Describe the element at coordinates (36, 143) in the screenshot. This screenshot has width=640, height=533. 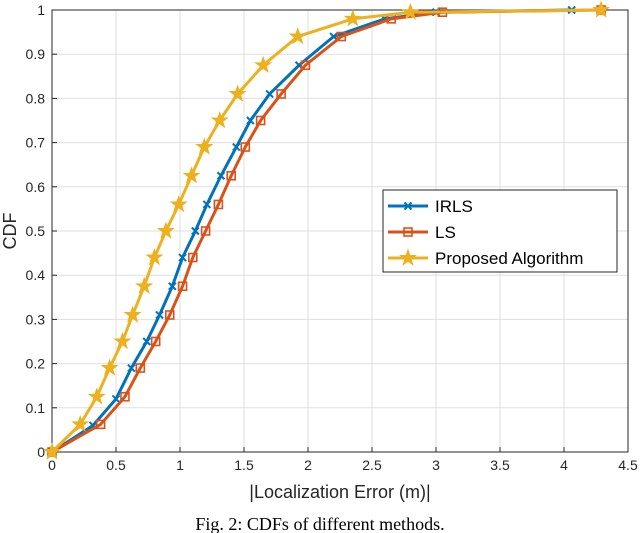
I see `y-tick-label: 0.7` at that location.